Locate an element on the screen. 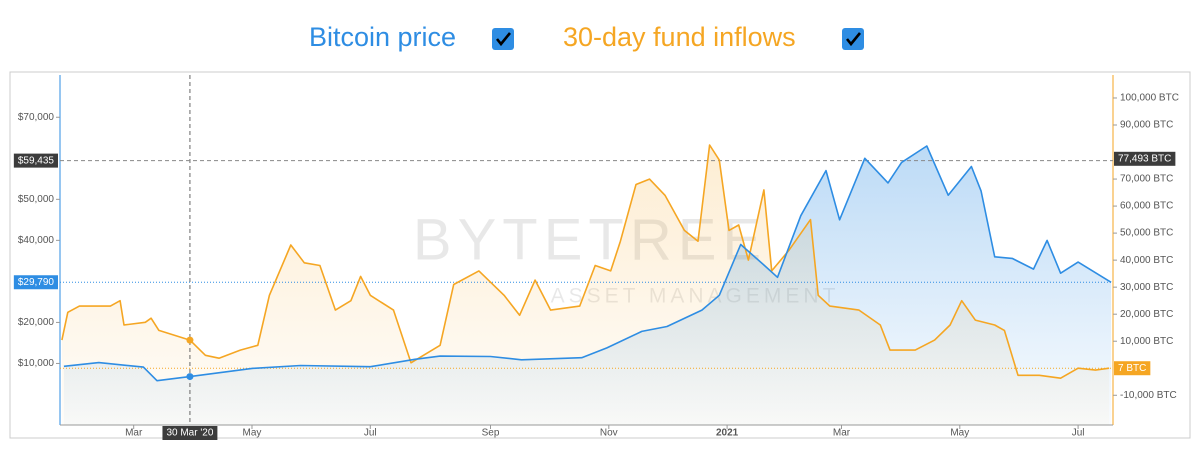  end-label: 7 BTC is located at coordinates (1132, 368).